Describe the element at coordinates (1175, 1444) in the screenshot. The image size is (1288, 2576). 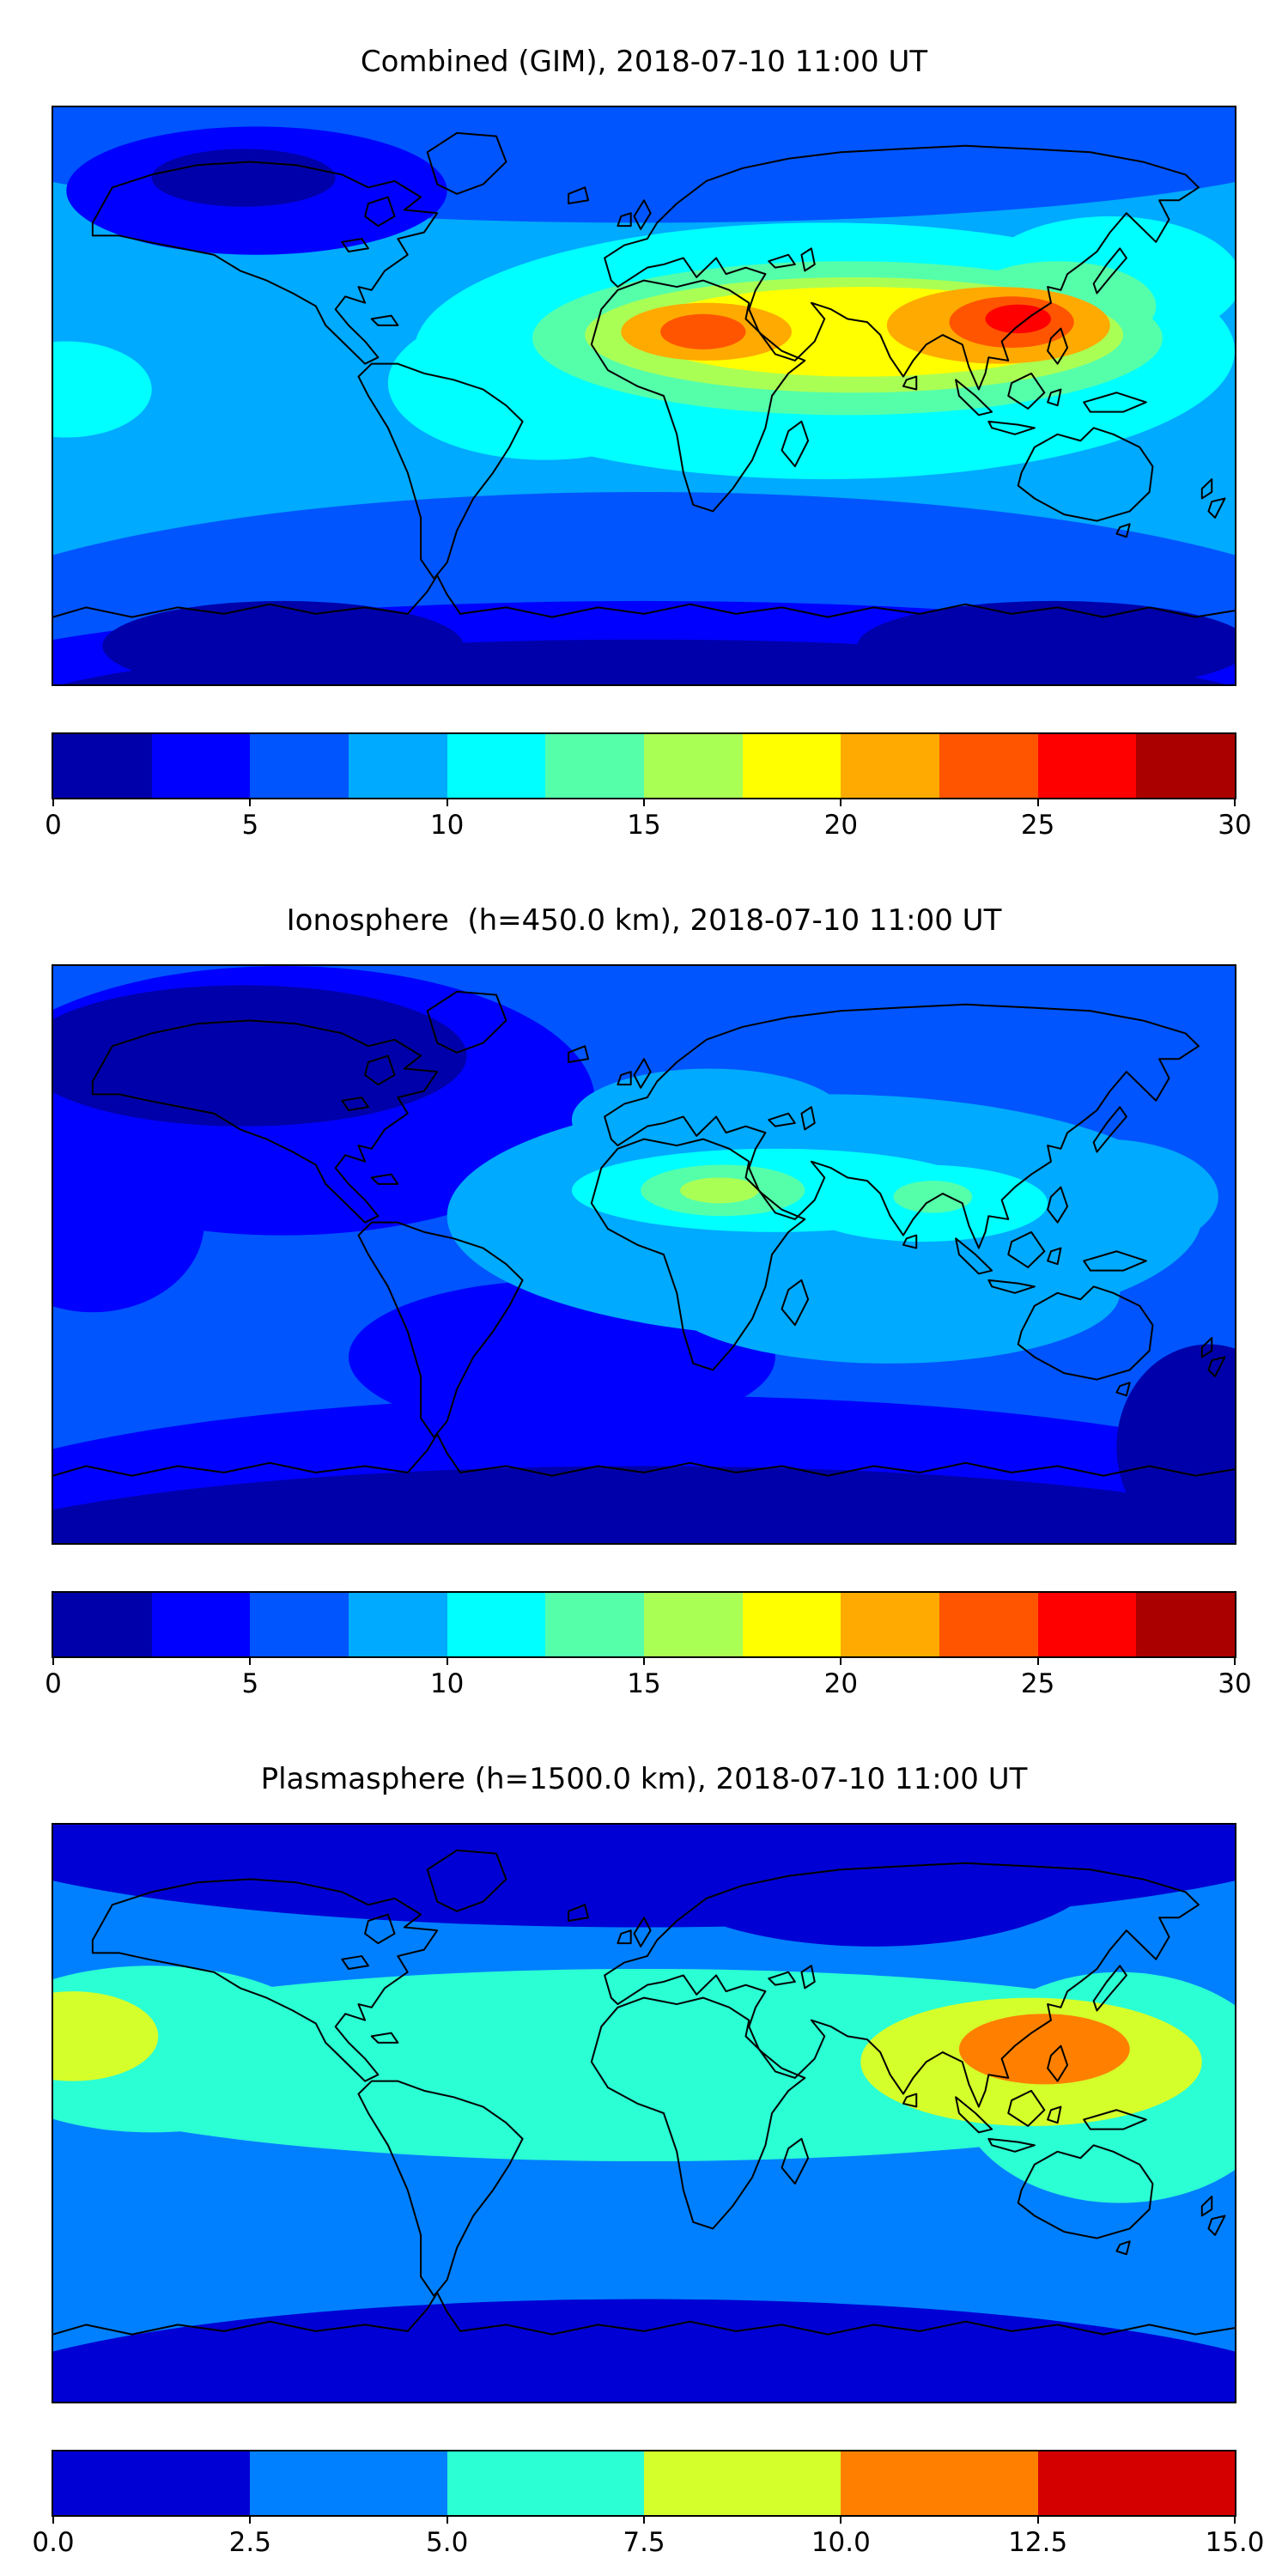
I see `contour-region-southeast-minimum` at that location.